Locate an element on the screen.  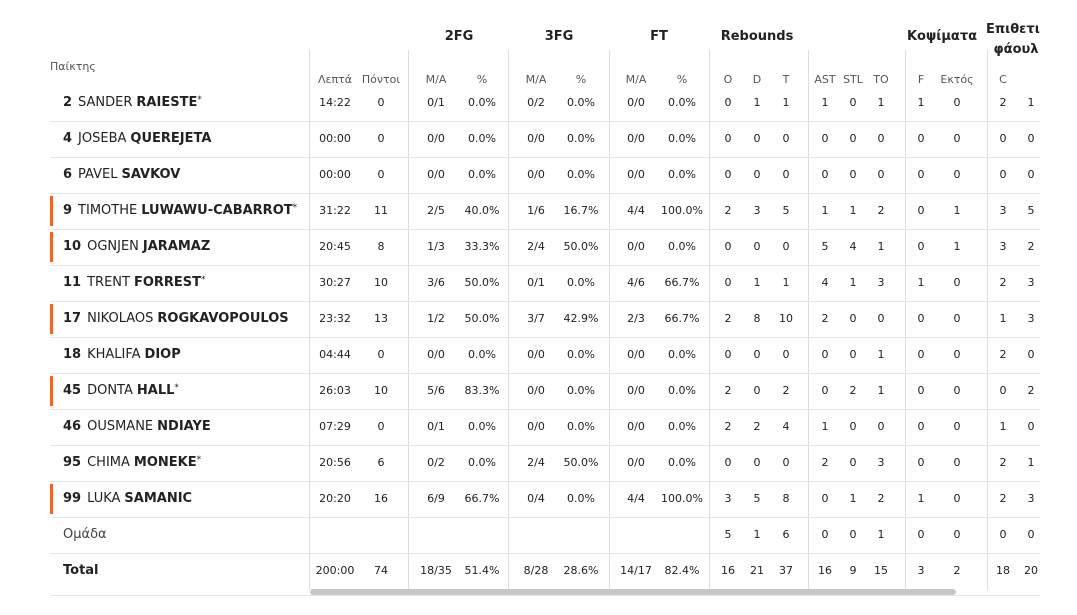
stat-cell: 21 is located at coordinates (757, 570).